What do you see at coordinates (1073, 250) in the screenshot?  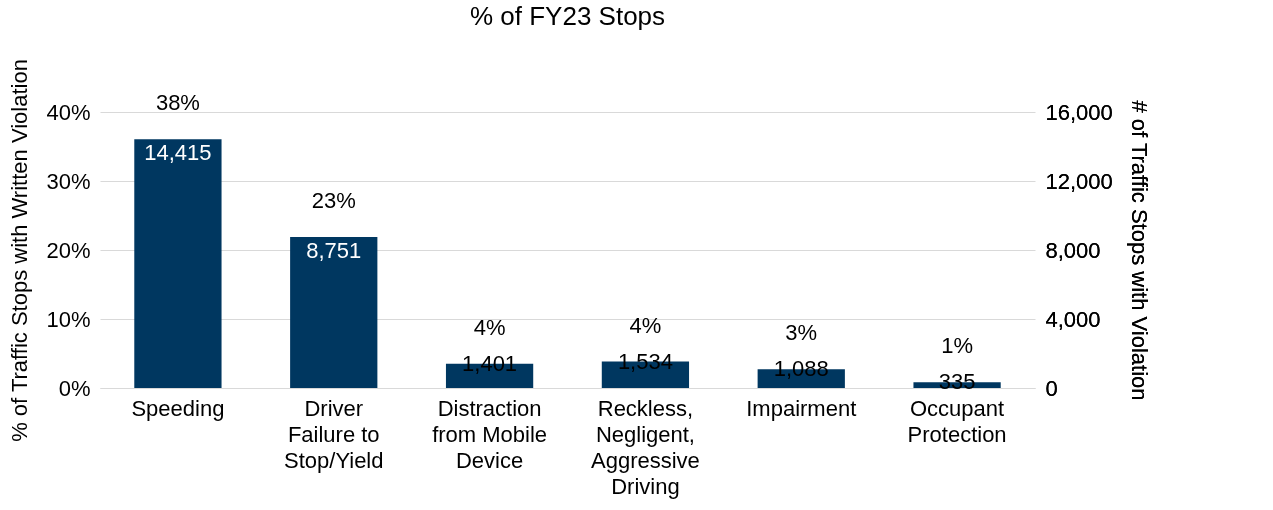 I see `y2-tick-label: 8,000` at bounding box center [1073, 250].